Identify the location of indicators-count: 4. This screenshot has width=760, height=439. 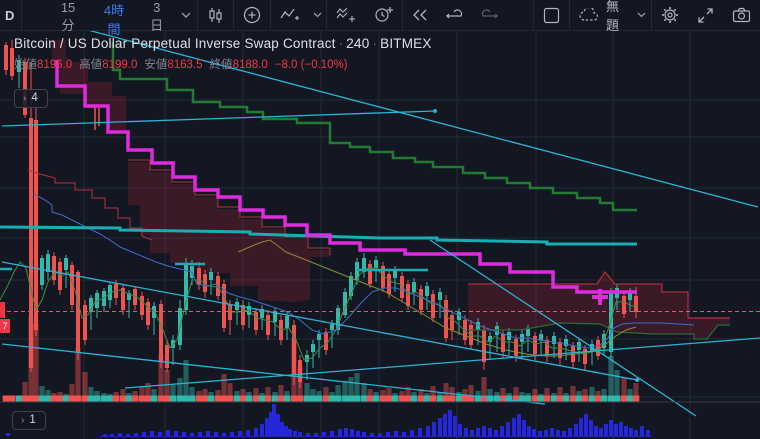
(34, 98).